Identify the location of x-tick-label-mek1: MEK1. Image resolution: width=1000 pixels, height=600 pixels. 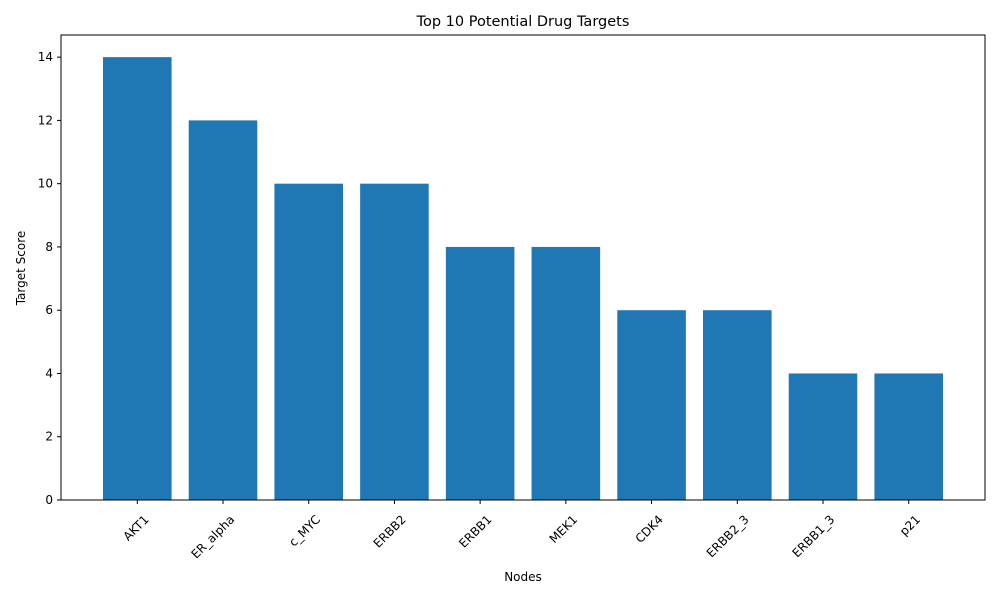
(564, 529).